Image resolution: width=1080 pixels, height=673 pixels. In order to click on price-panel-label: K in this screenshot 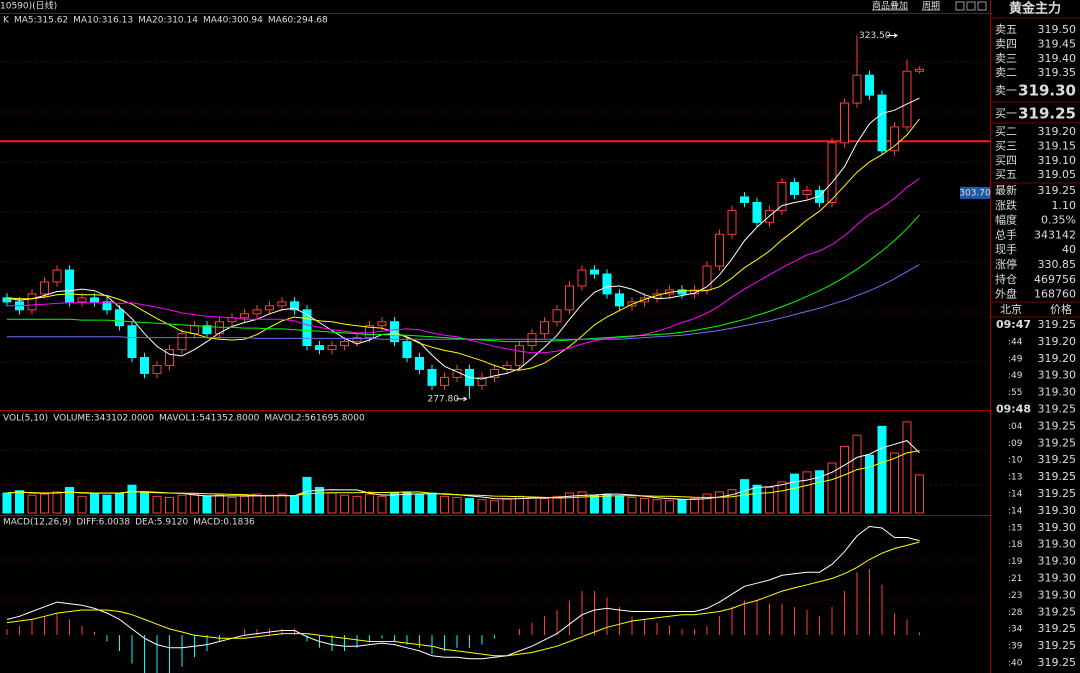, I will do `click(6, 21)`.